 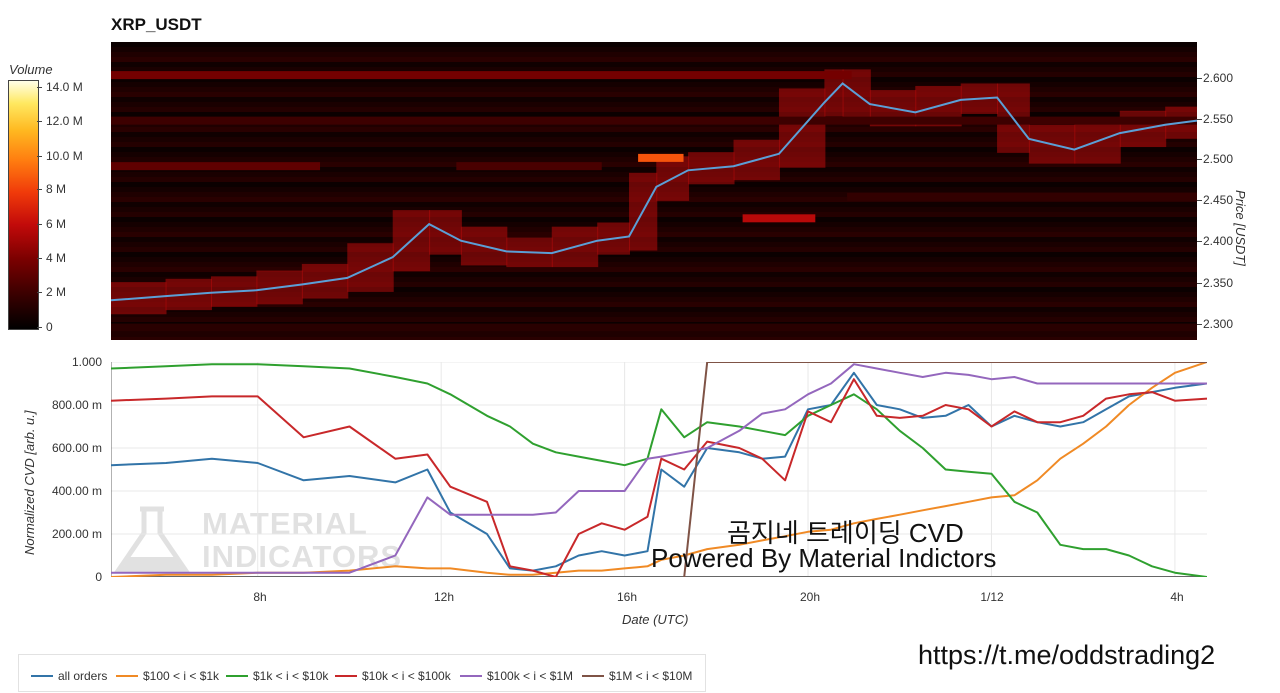 What do you see at coordinates (76, 534) in the screenshot?
I see `cvd-tick: 200.00 m` at bounding box center [76, 534].